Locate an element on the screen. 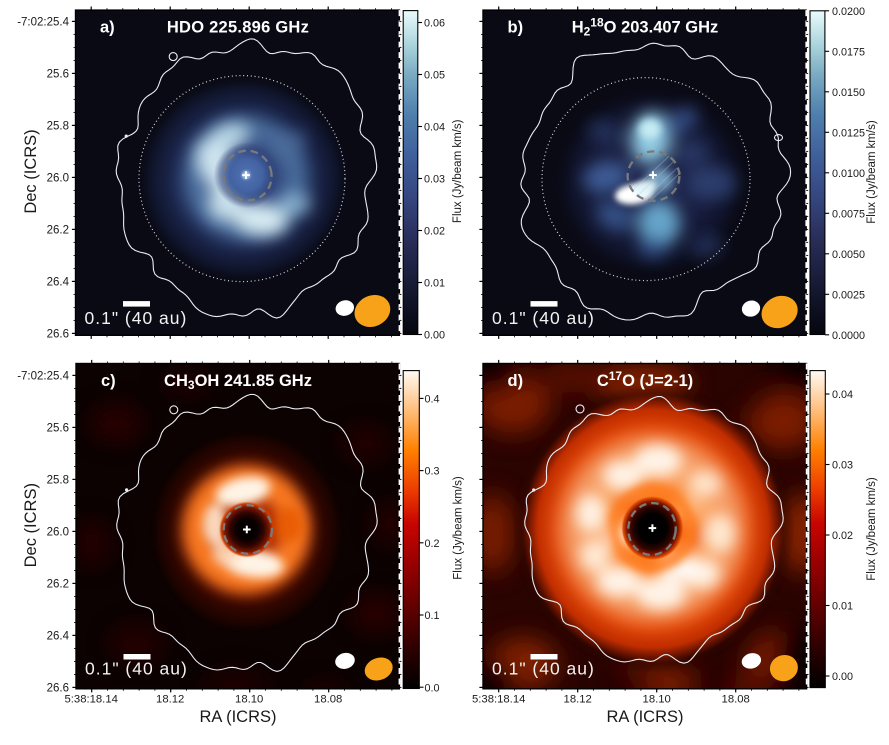 This screenshot has height=745, width=889. svg-text: 0.0075 is located at coordinates (848, 214).